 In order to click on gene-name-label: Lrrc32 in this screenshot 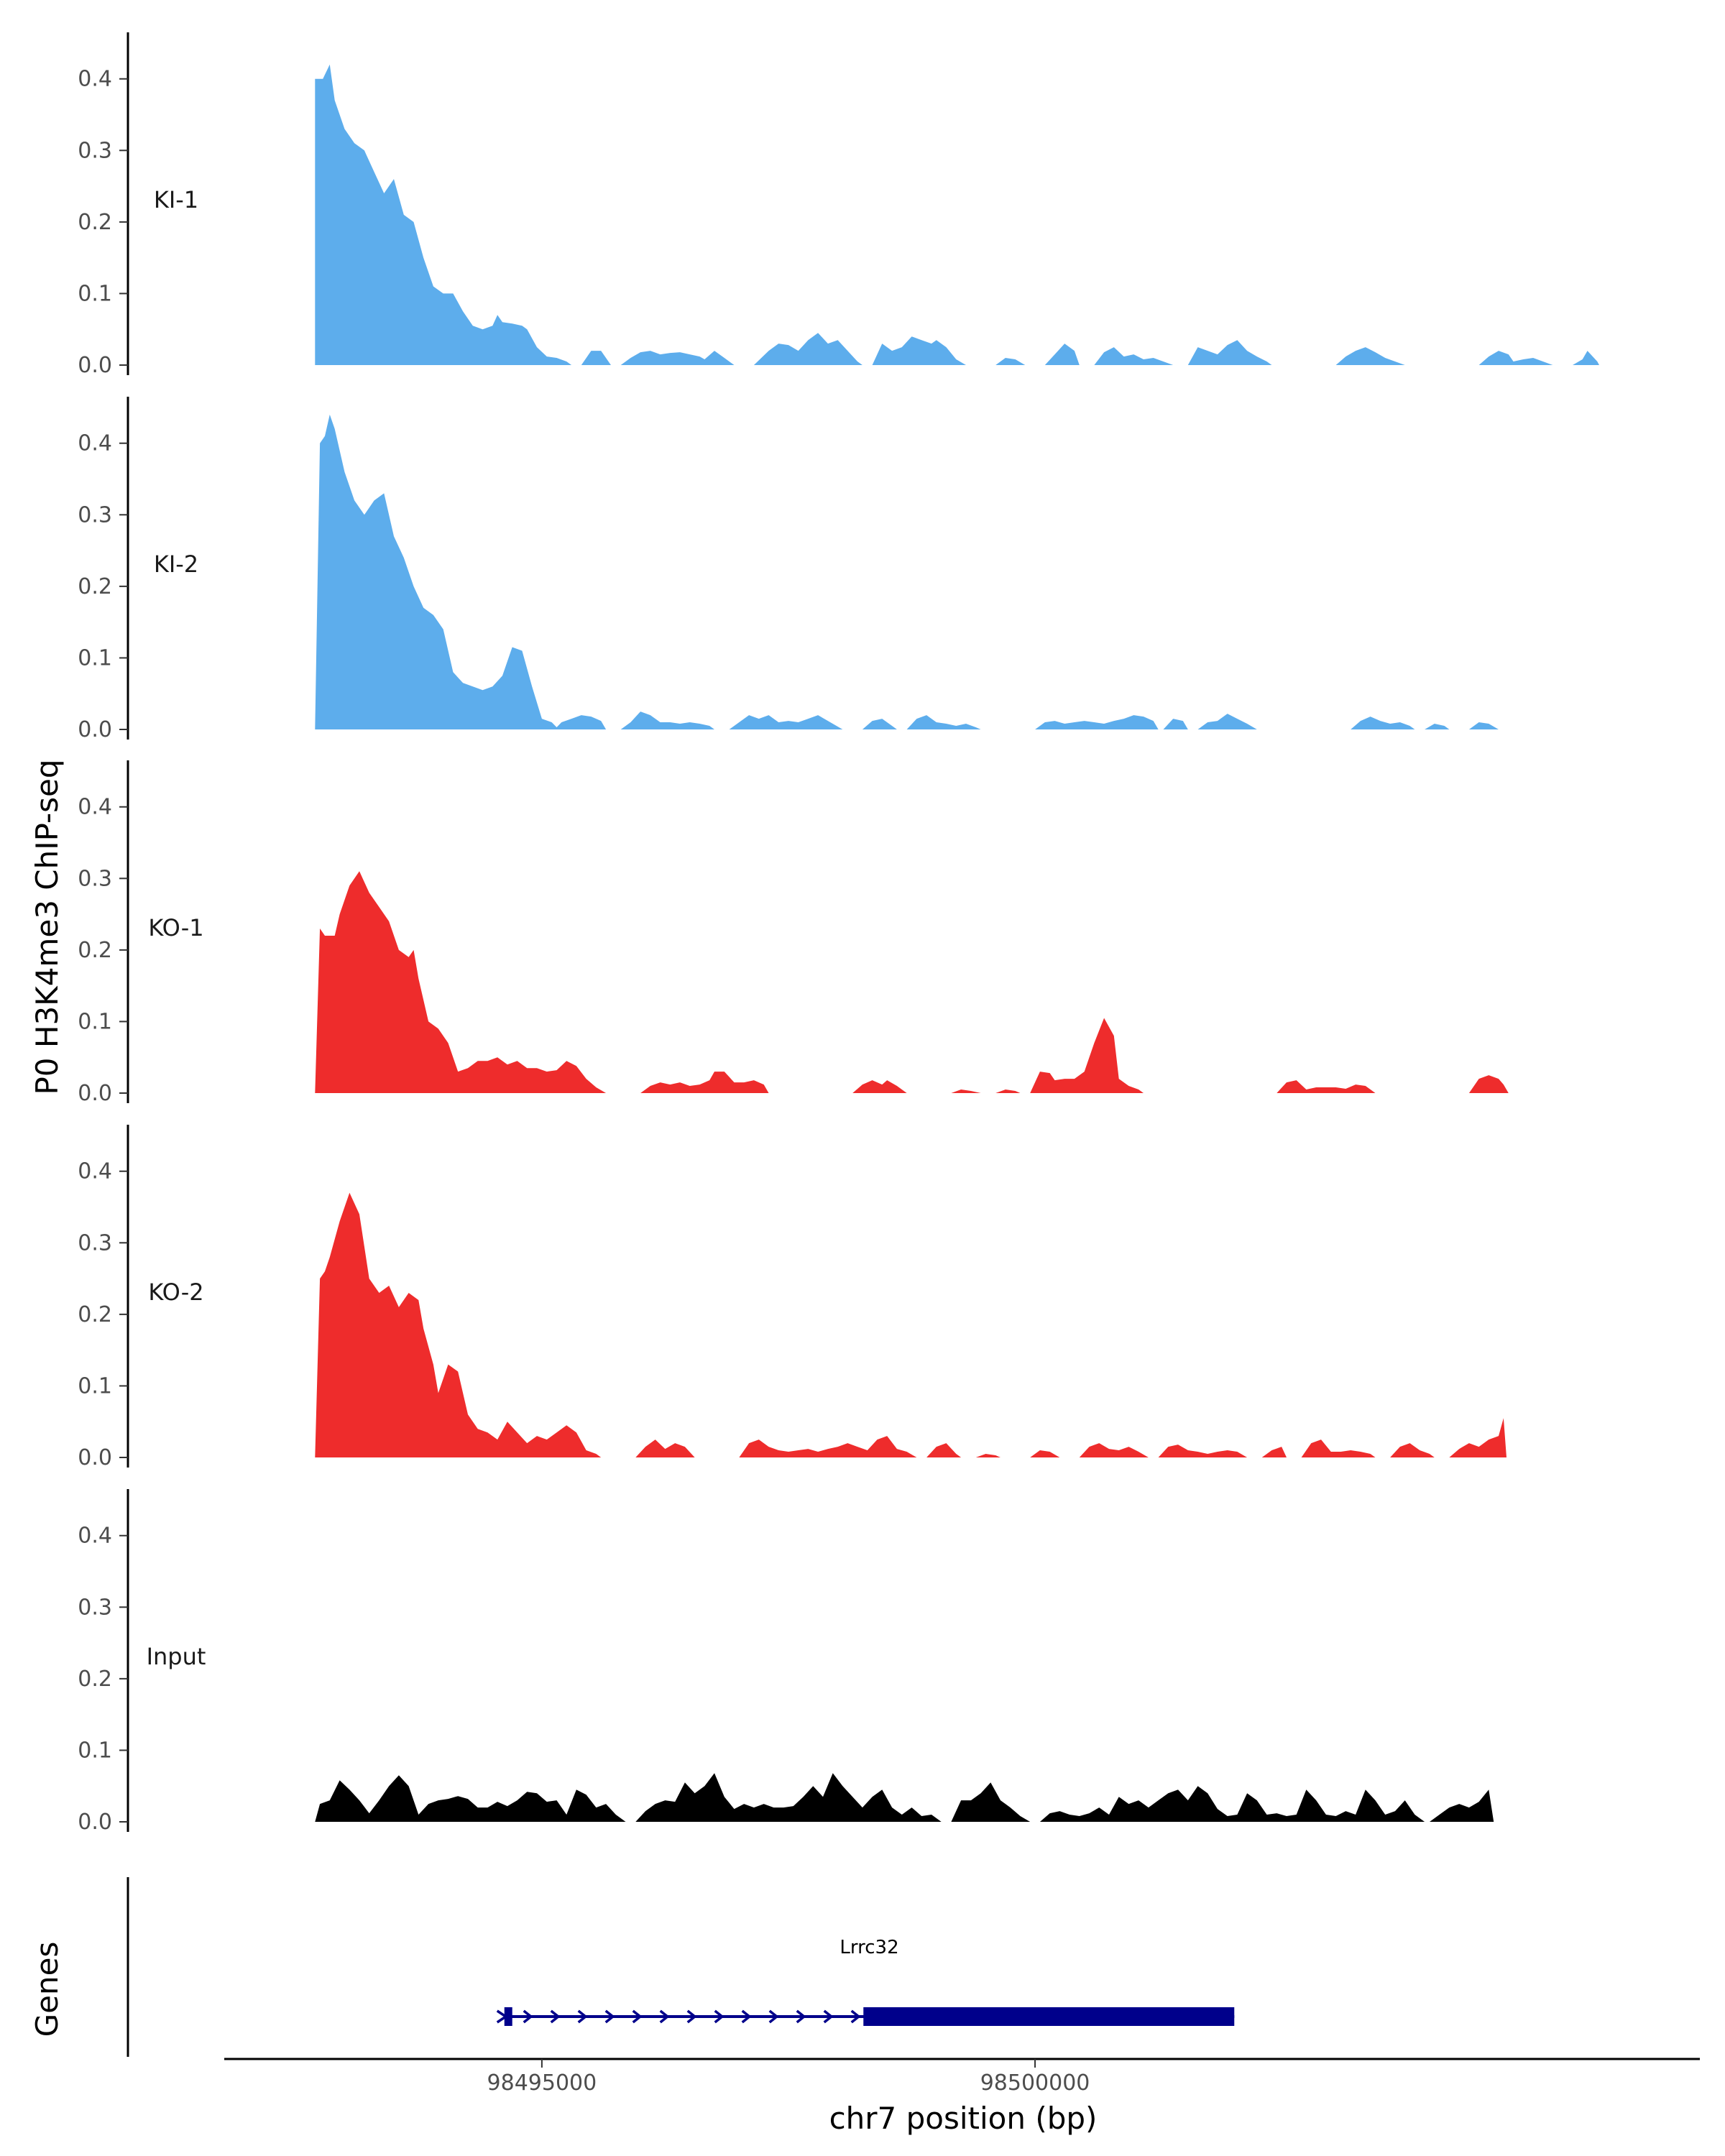, I will do `click(869, 1947)`.